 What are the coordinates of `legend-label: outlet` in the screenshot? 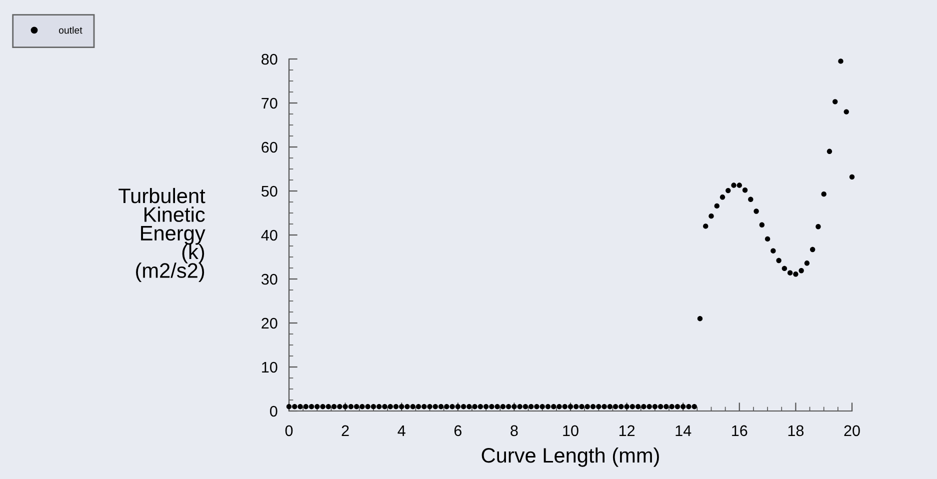 It's located at (70, 30).